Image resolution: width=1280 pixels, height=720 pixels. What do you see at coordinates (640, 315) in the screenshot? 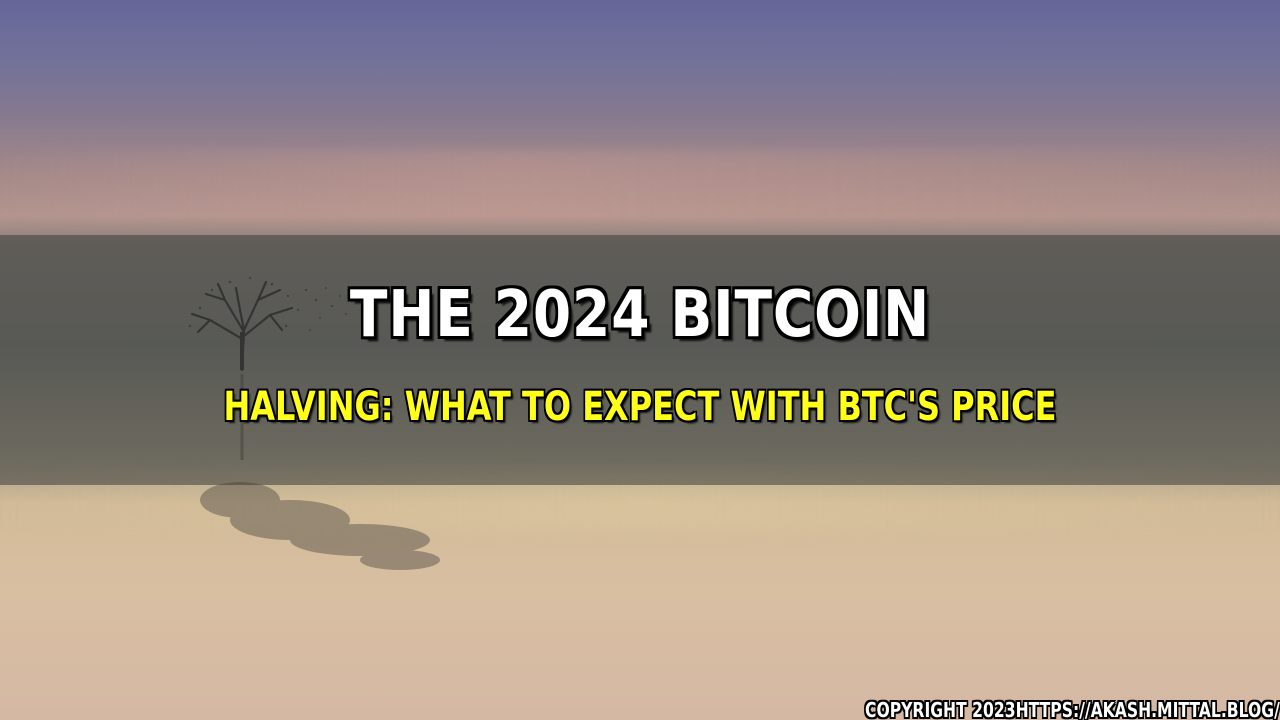
I see `page-title-line-1: THE 2024 BITCOIN` at bounding box center [640, 315].